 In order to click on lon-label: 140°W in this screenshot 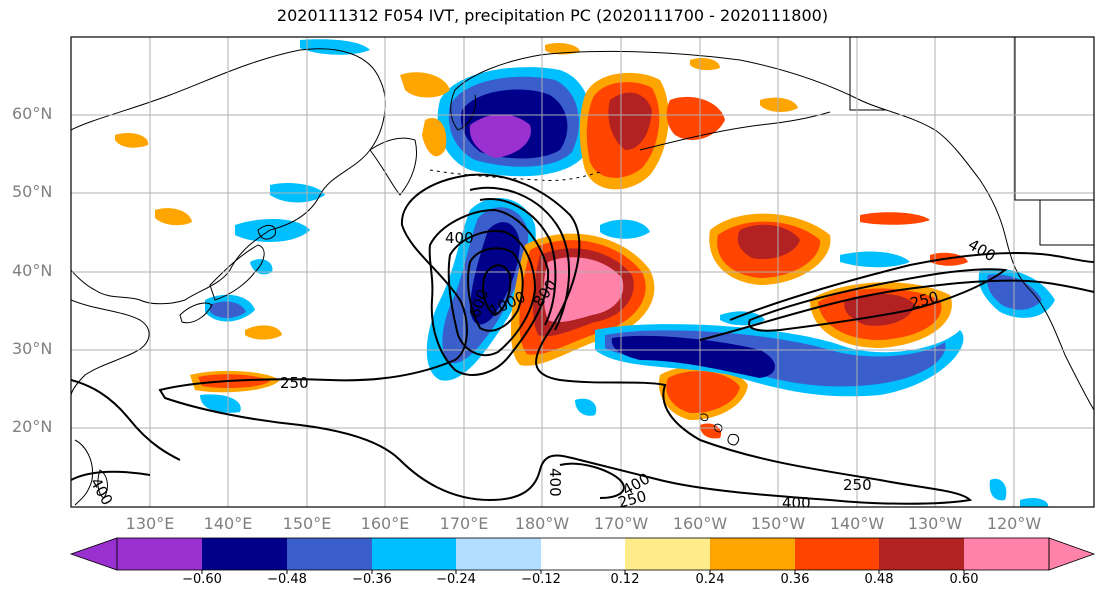, I will do `click(857, 523)`.